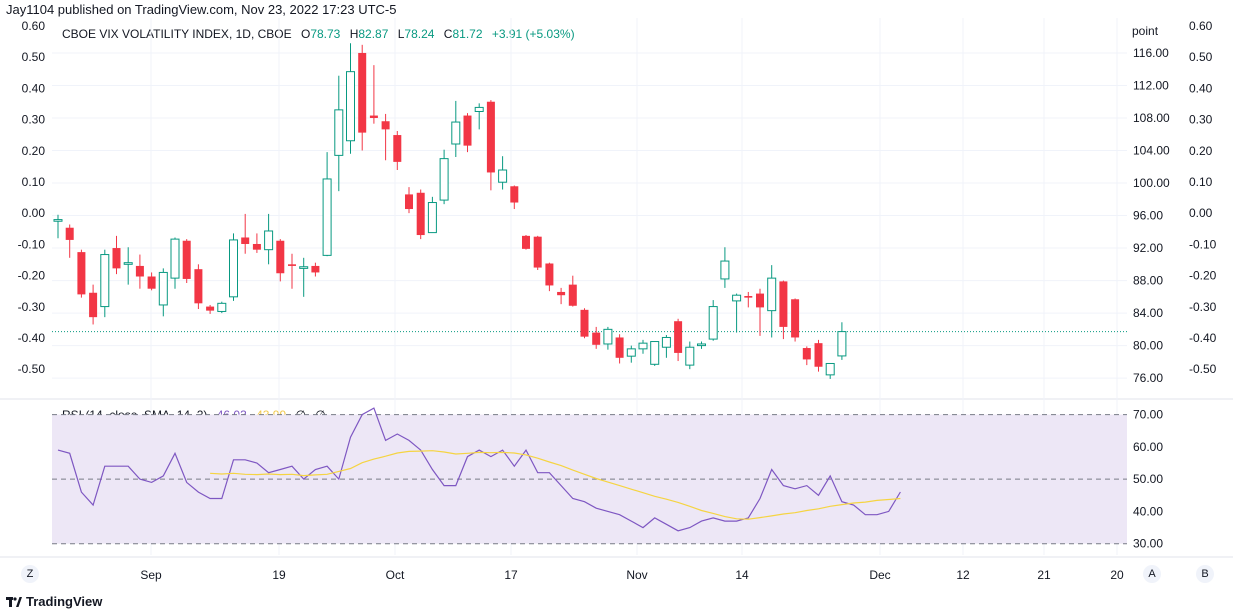 The image size is (1233, 613). I want to click on price-tick-label: 92.00, so click(1148, 248).